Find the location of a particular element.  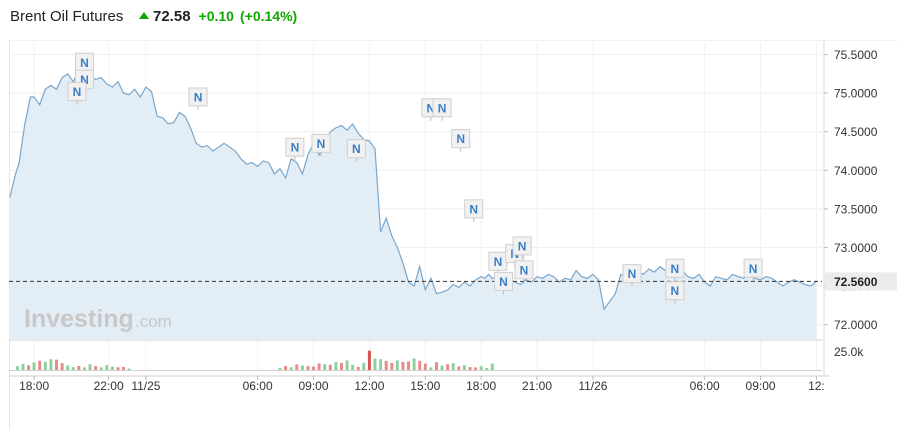

price-tick-label: 74.5000 is located at coordinates (856, 132).